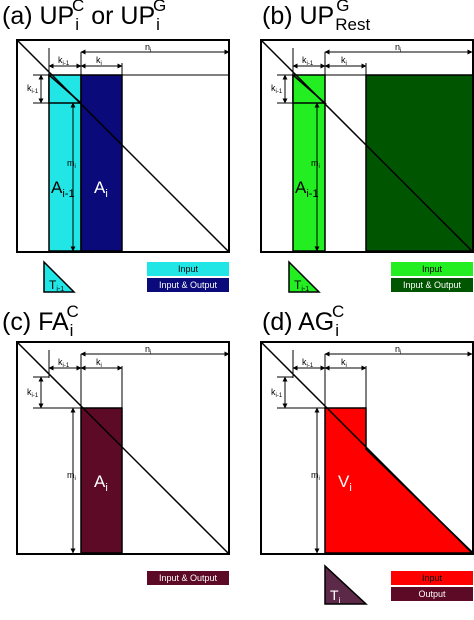  What do you see at coordinates (346, 584) in the screenshot?
I see `legend-d-triangle` at bounding box center [346, 584].